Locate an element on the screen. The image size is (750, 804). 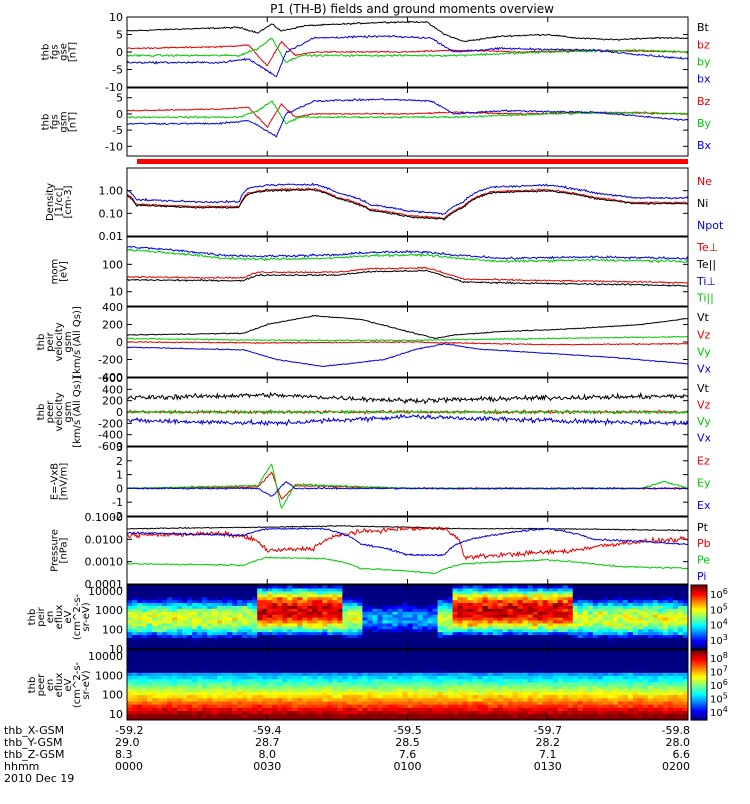
y-tick-label: 0.01 is located at coordinates (111, 236).